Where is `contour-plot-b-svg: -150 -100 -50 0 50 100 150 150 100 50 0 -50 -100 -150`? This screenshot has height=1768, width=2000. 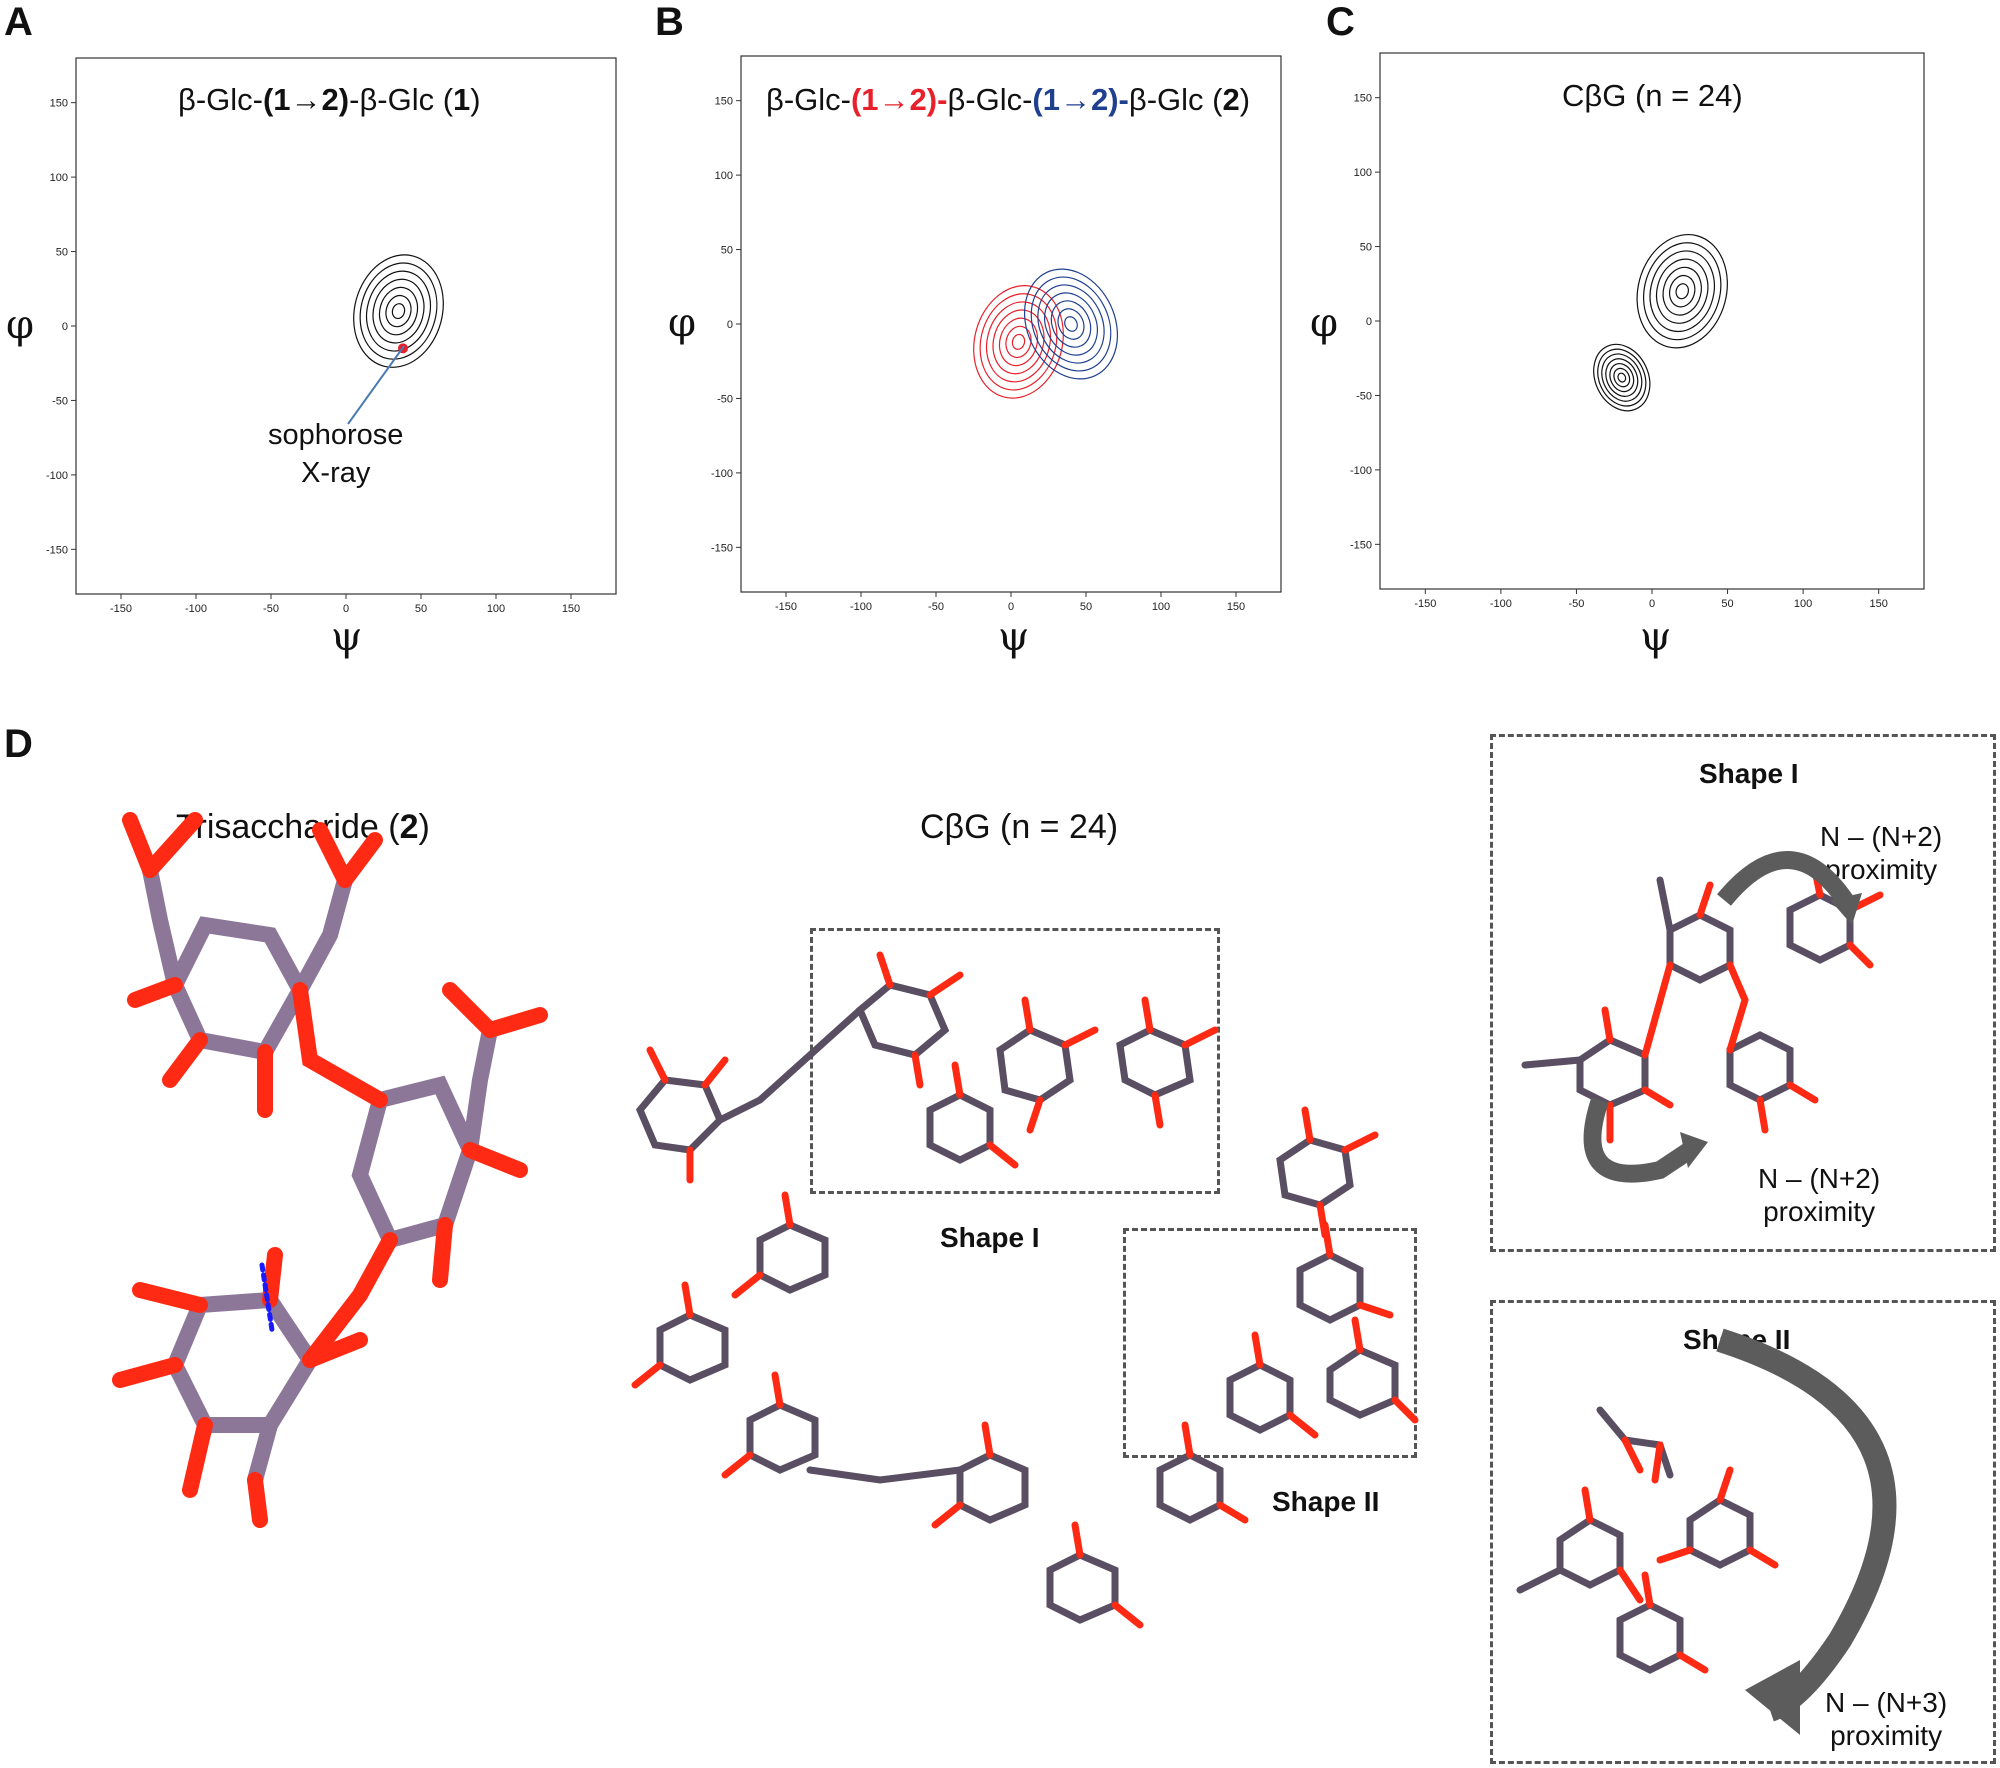 contour-plot-b-svg: -150 -100 -50 0 50 100 150 150 100 50 0 -50 -100 -150 is located at coordinates (996, 334).